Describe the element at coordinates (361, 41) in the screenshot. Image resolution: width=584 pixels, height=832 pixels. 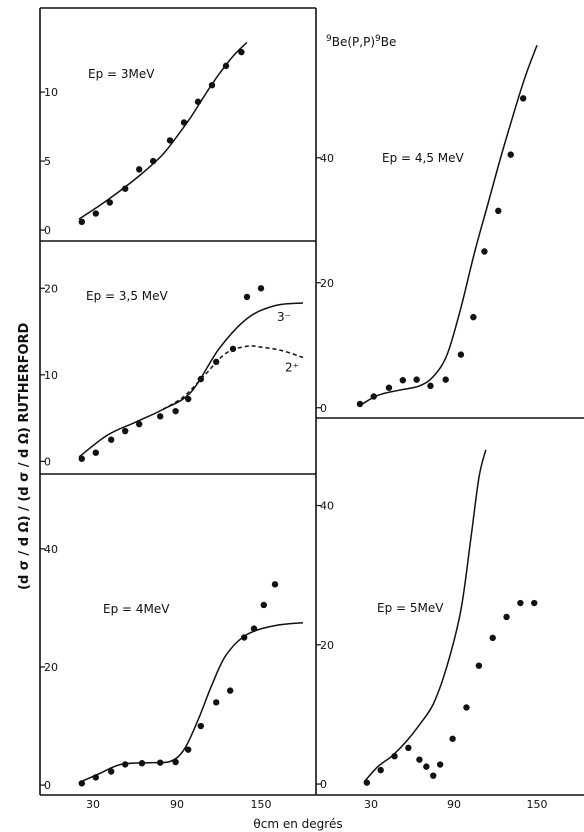
I see `figure-title: 9Be(P,P)9Be` at that location.